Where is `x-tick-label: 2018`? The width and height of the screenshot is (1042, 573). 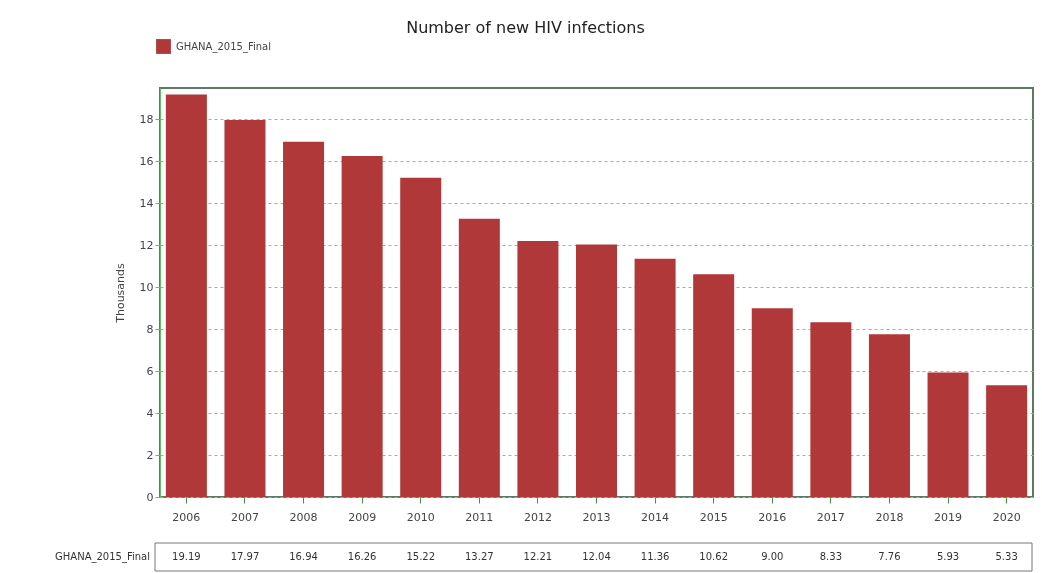 x-tick-label: 2018 is located at coordinates (889, 517).